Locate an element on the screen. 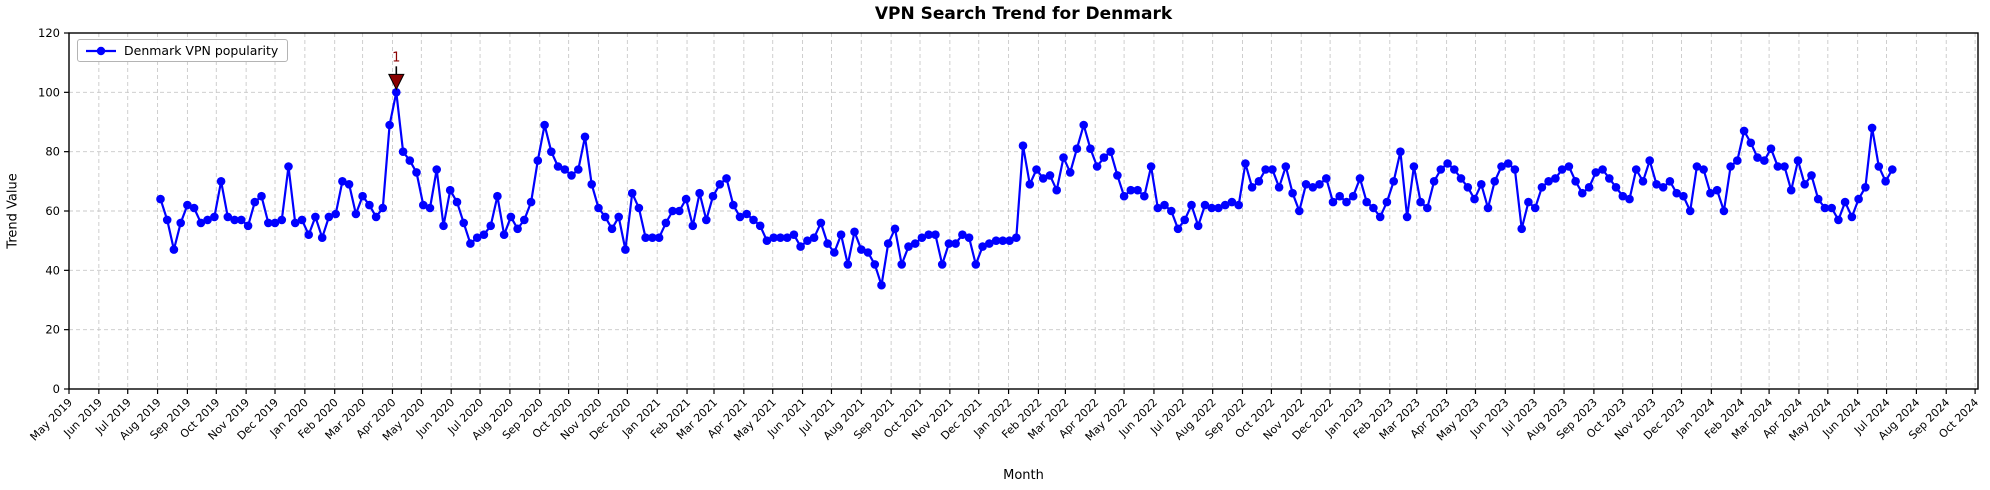 The image size is (1990, 490). y-tick-label: 0 is located at coordinates (56, 389).